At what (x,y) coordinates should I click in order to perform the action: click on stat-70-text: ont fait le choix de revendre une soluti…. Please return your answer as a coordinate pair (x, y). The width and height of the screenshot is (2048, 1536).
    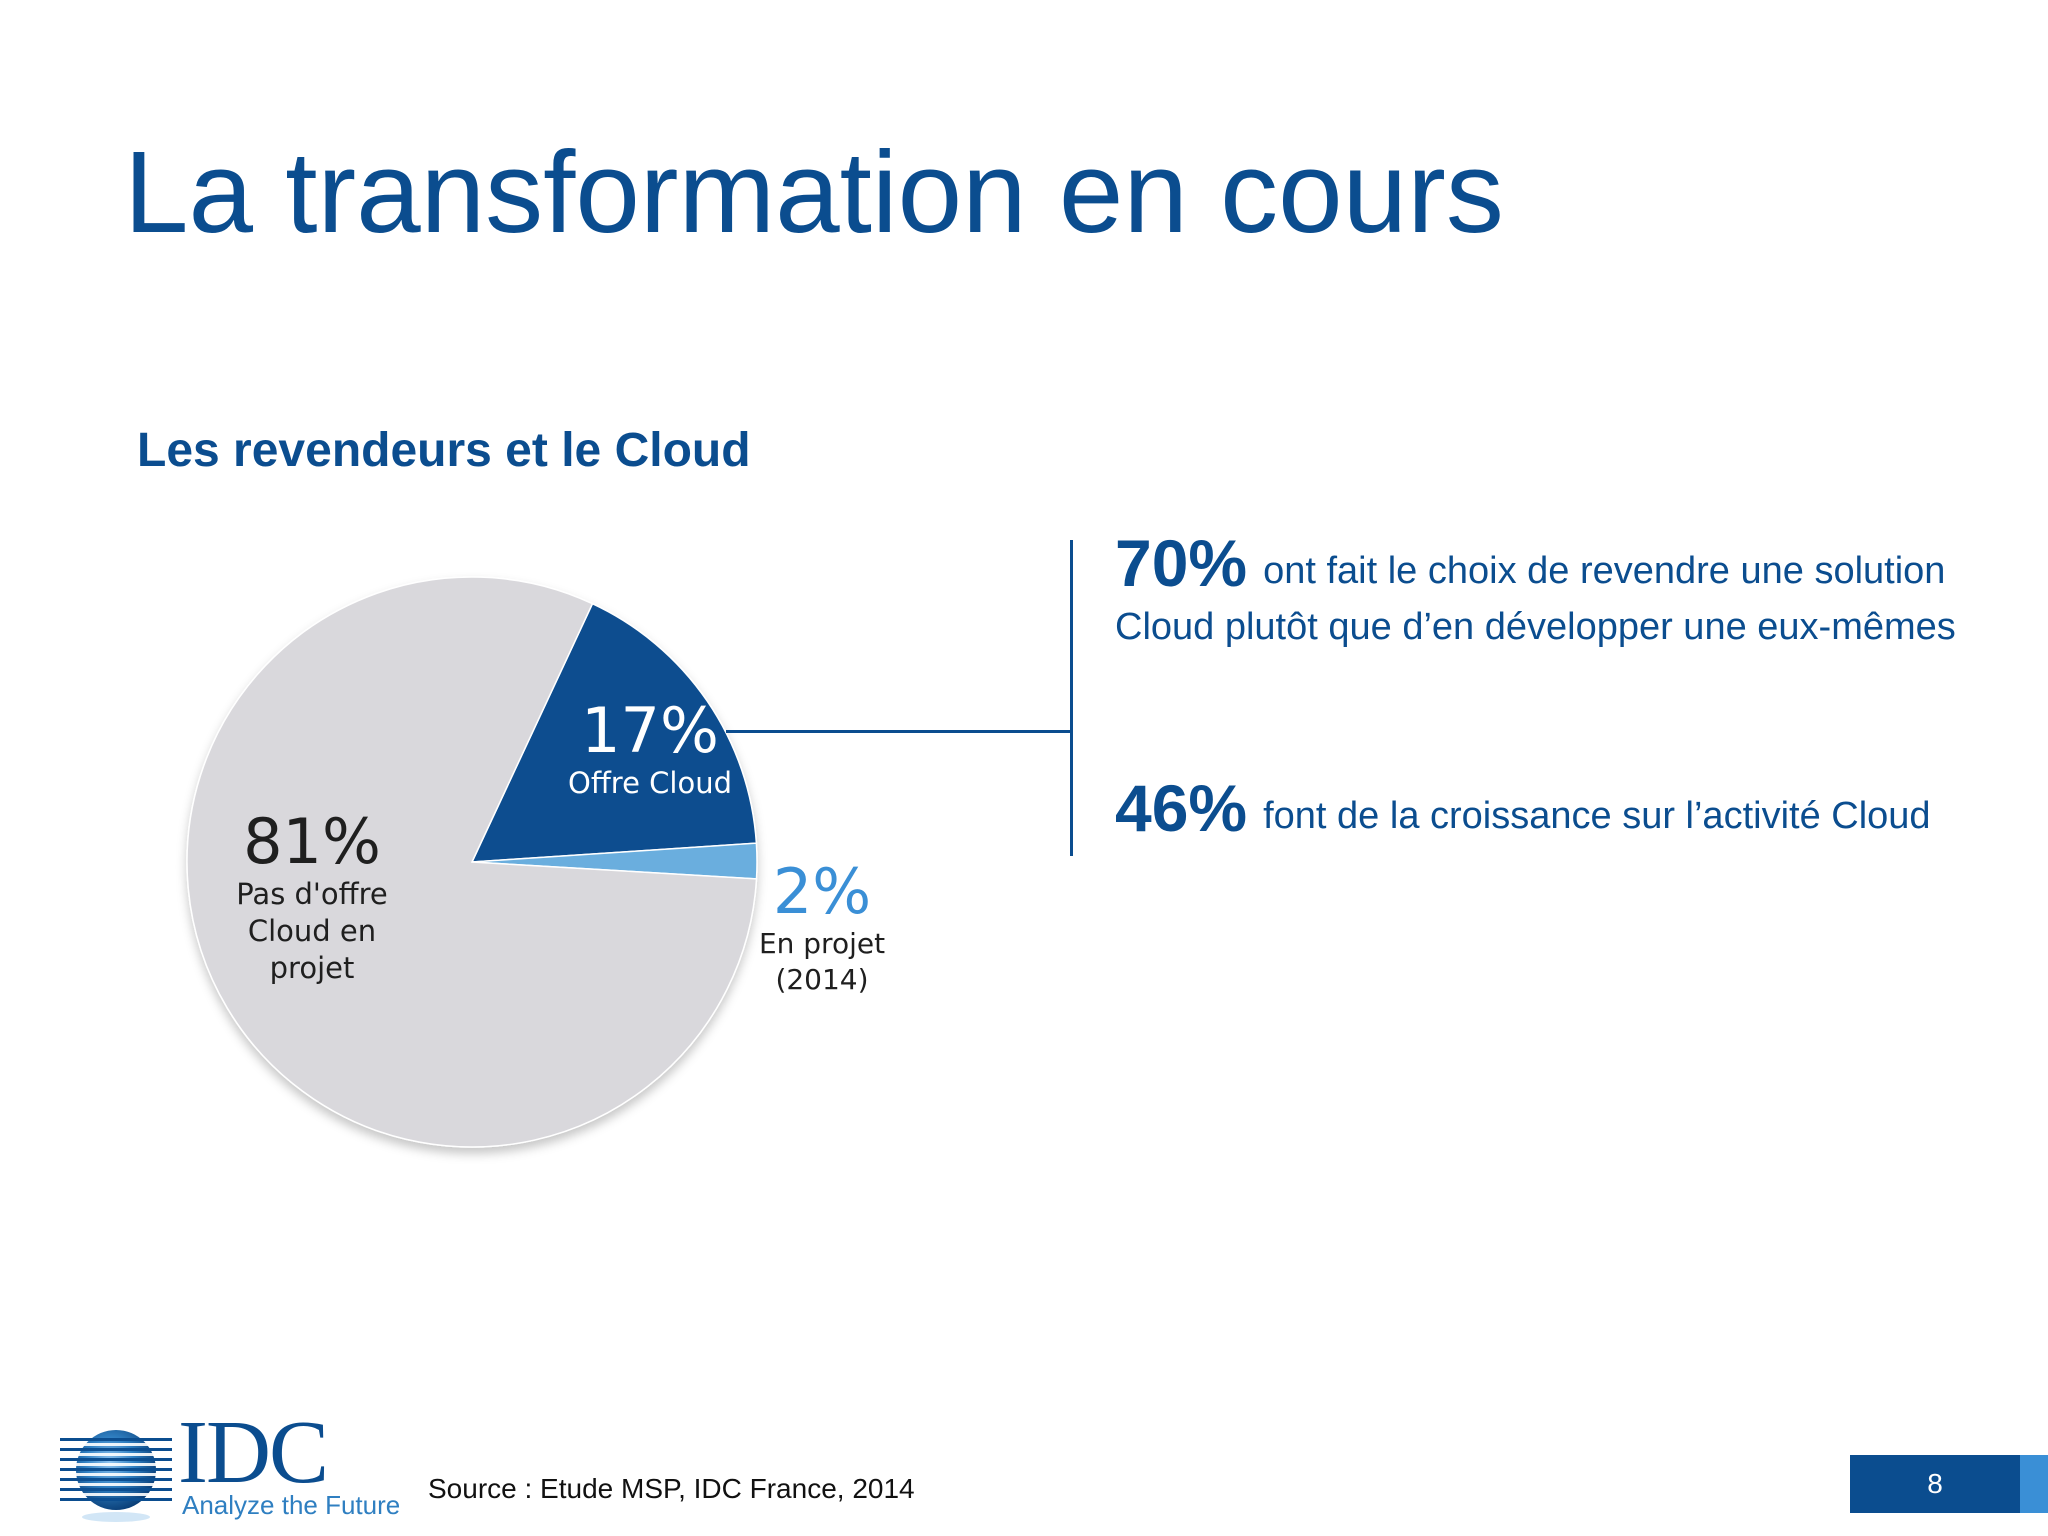
    Looking at the image, I should click on (1535, 599).